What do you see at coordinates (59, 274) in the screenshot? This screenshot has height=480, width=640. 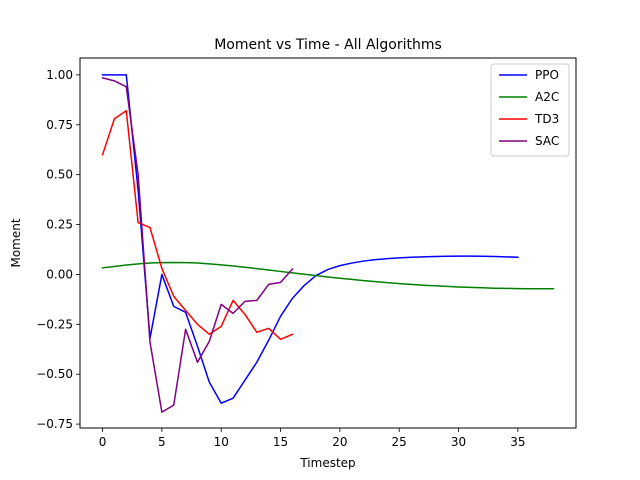 I see `y-tick-label: 0.00` at bounding box center [59, 274].